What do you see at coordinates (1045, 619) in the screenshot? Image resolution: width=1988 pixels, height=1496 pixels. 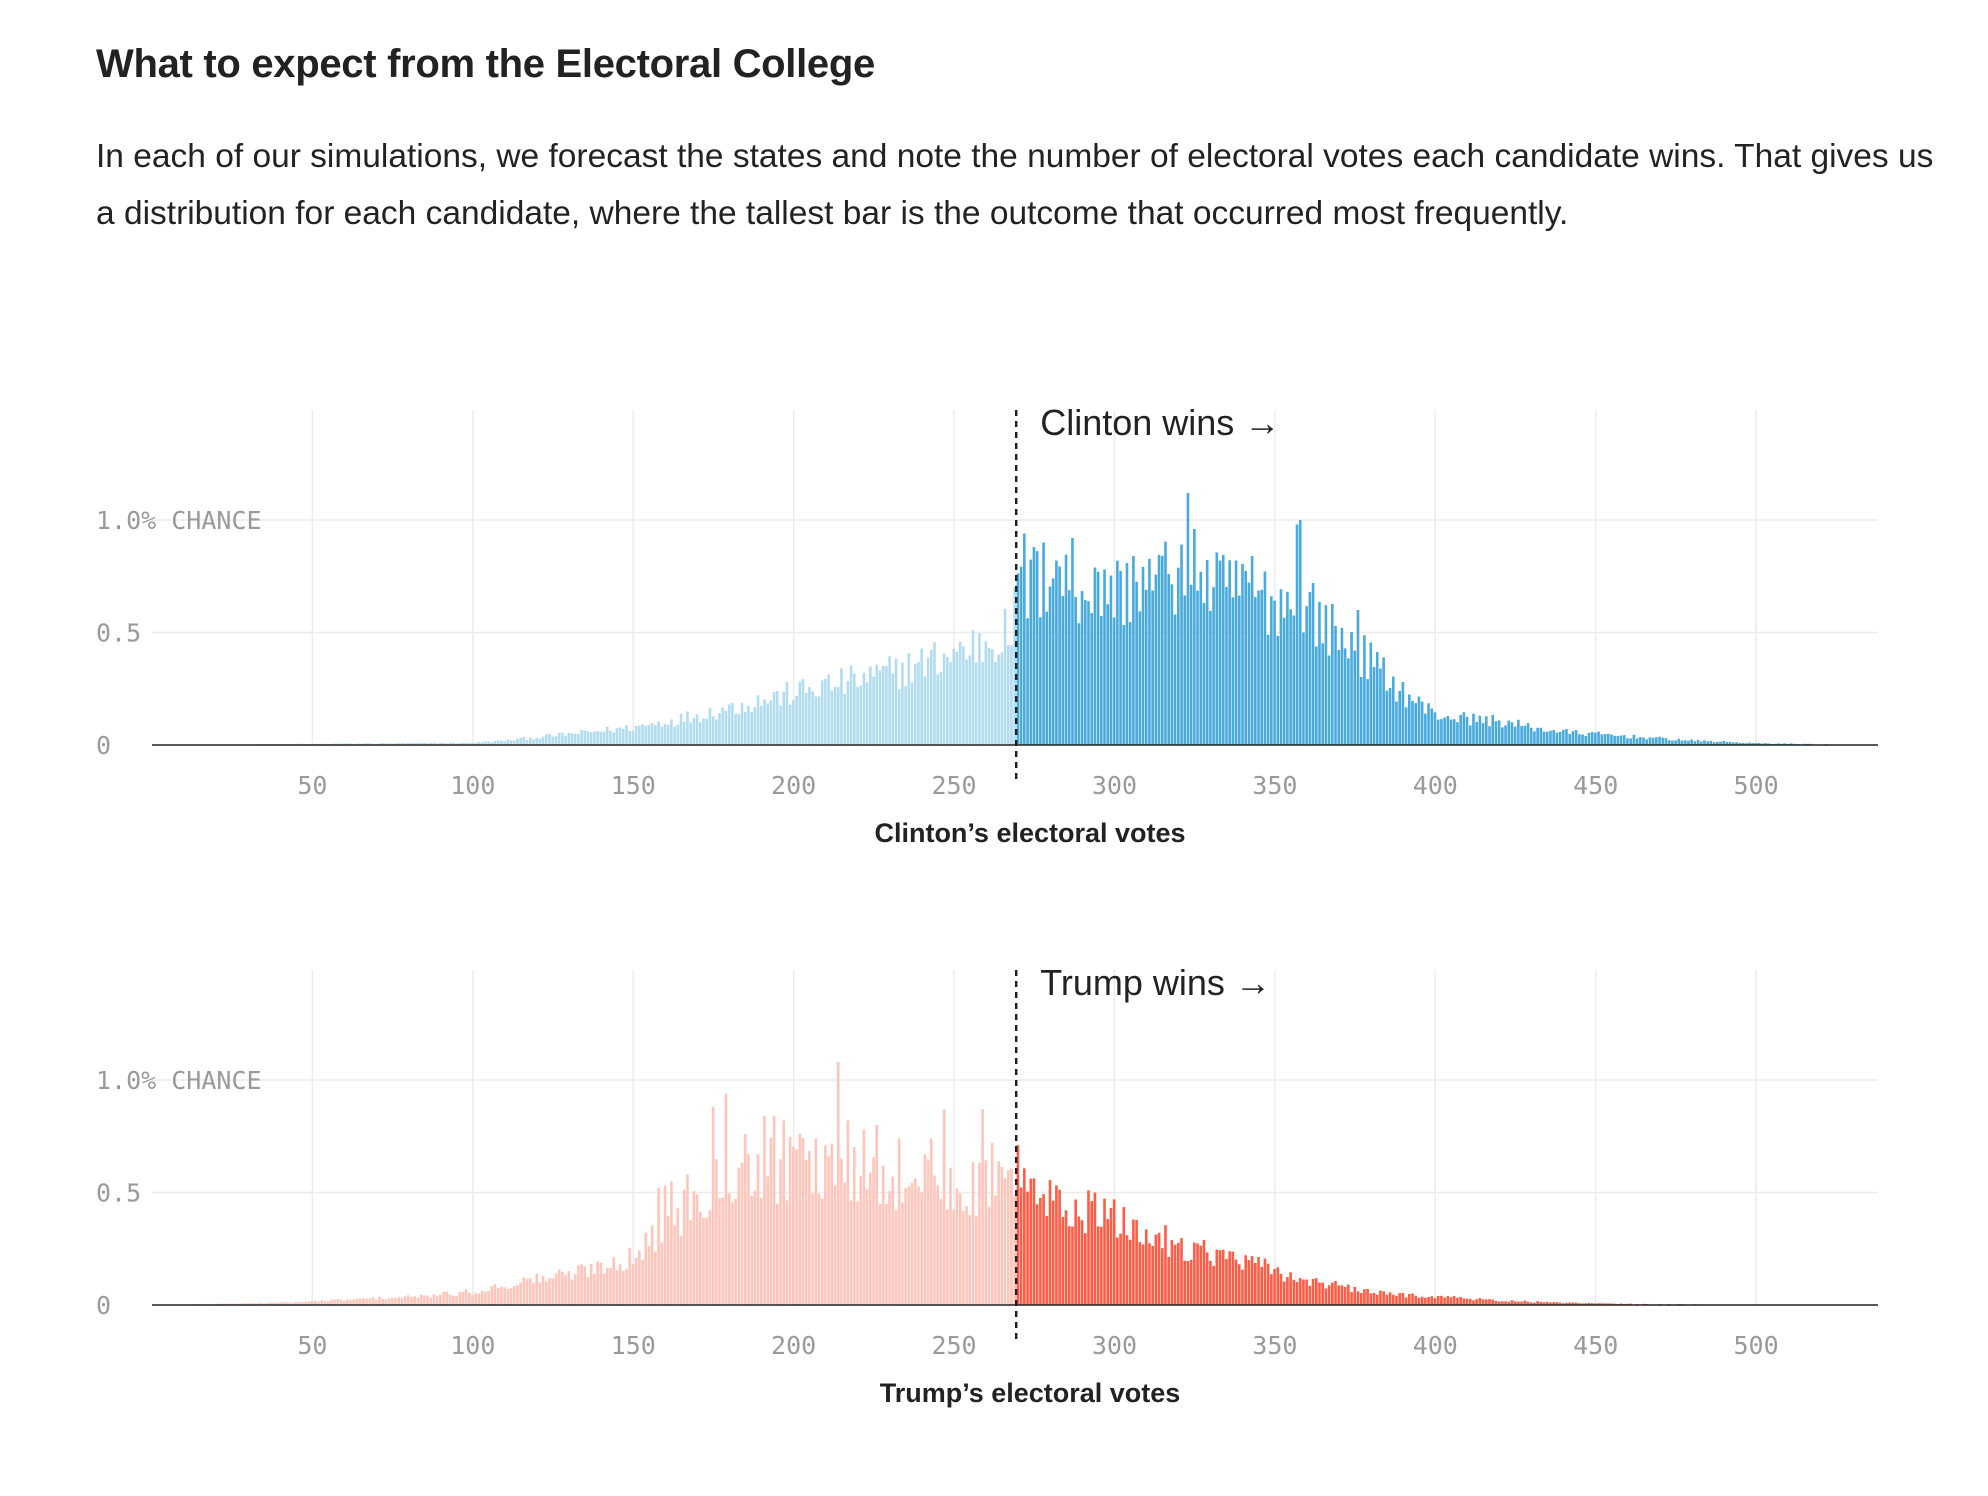 I see `clinton-bars` at bounding box center [1045, 619].